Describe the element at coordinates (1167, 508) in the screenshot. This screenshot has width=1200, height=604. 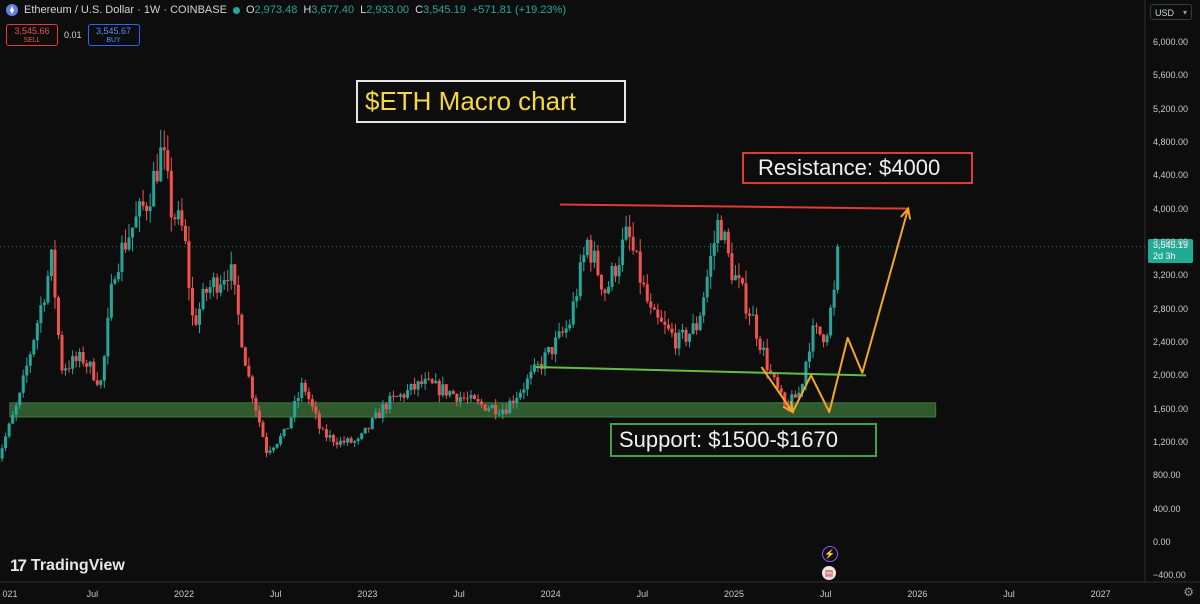
I see `price-tick-label: 400.00` at that location.